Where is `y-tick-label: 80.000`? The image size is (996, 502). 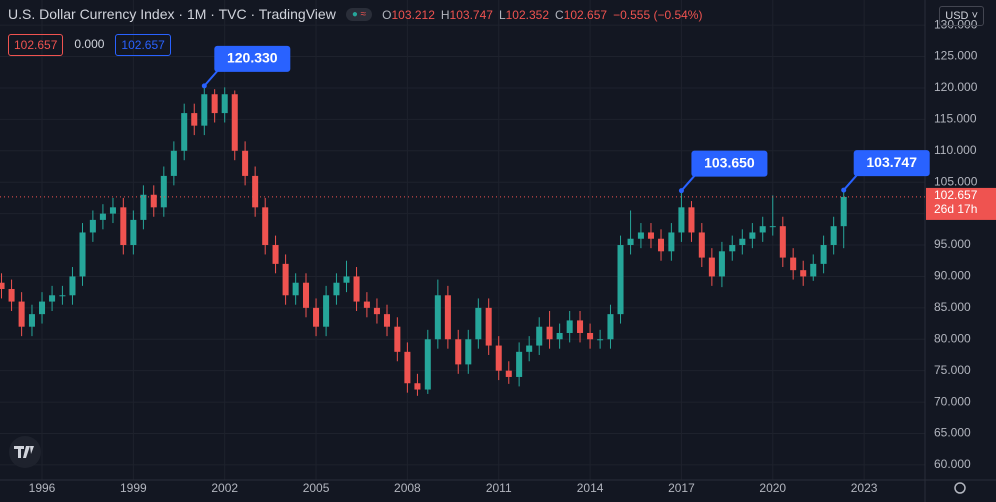 y-tick-label: 80.000 is located at coordinates (952, 338).